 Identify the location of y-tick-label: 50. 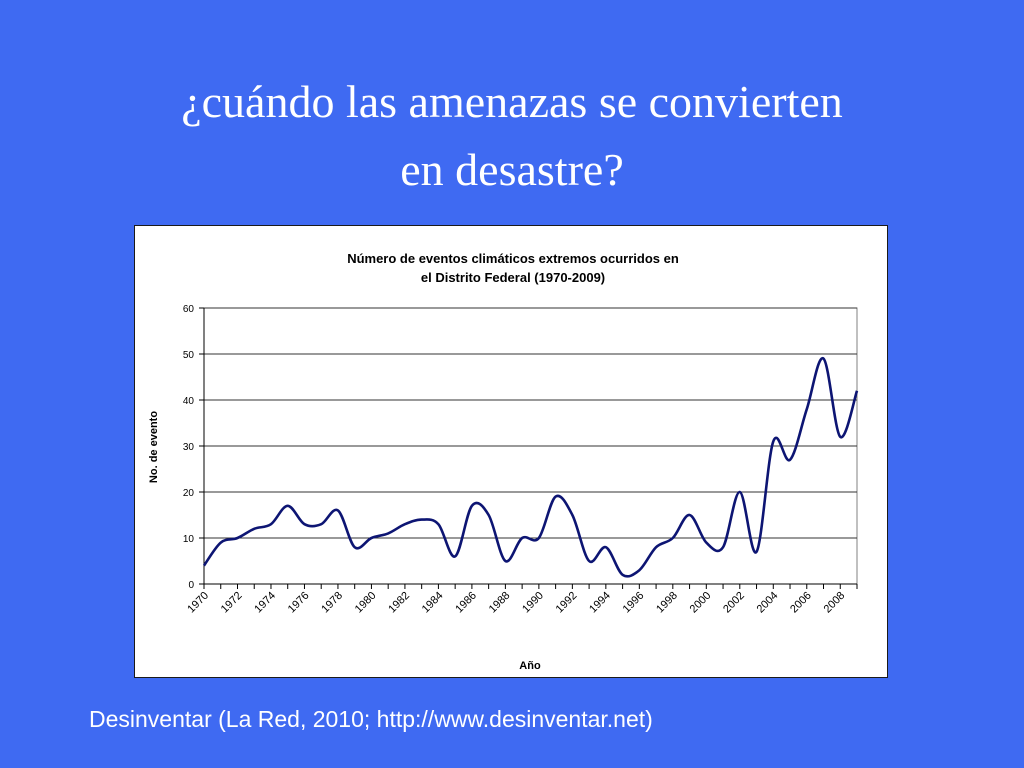
(189, 355).